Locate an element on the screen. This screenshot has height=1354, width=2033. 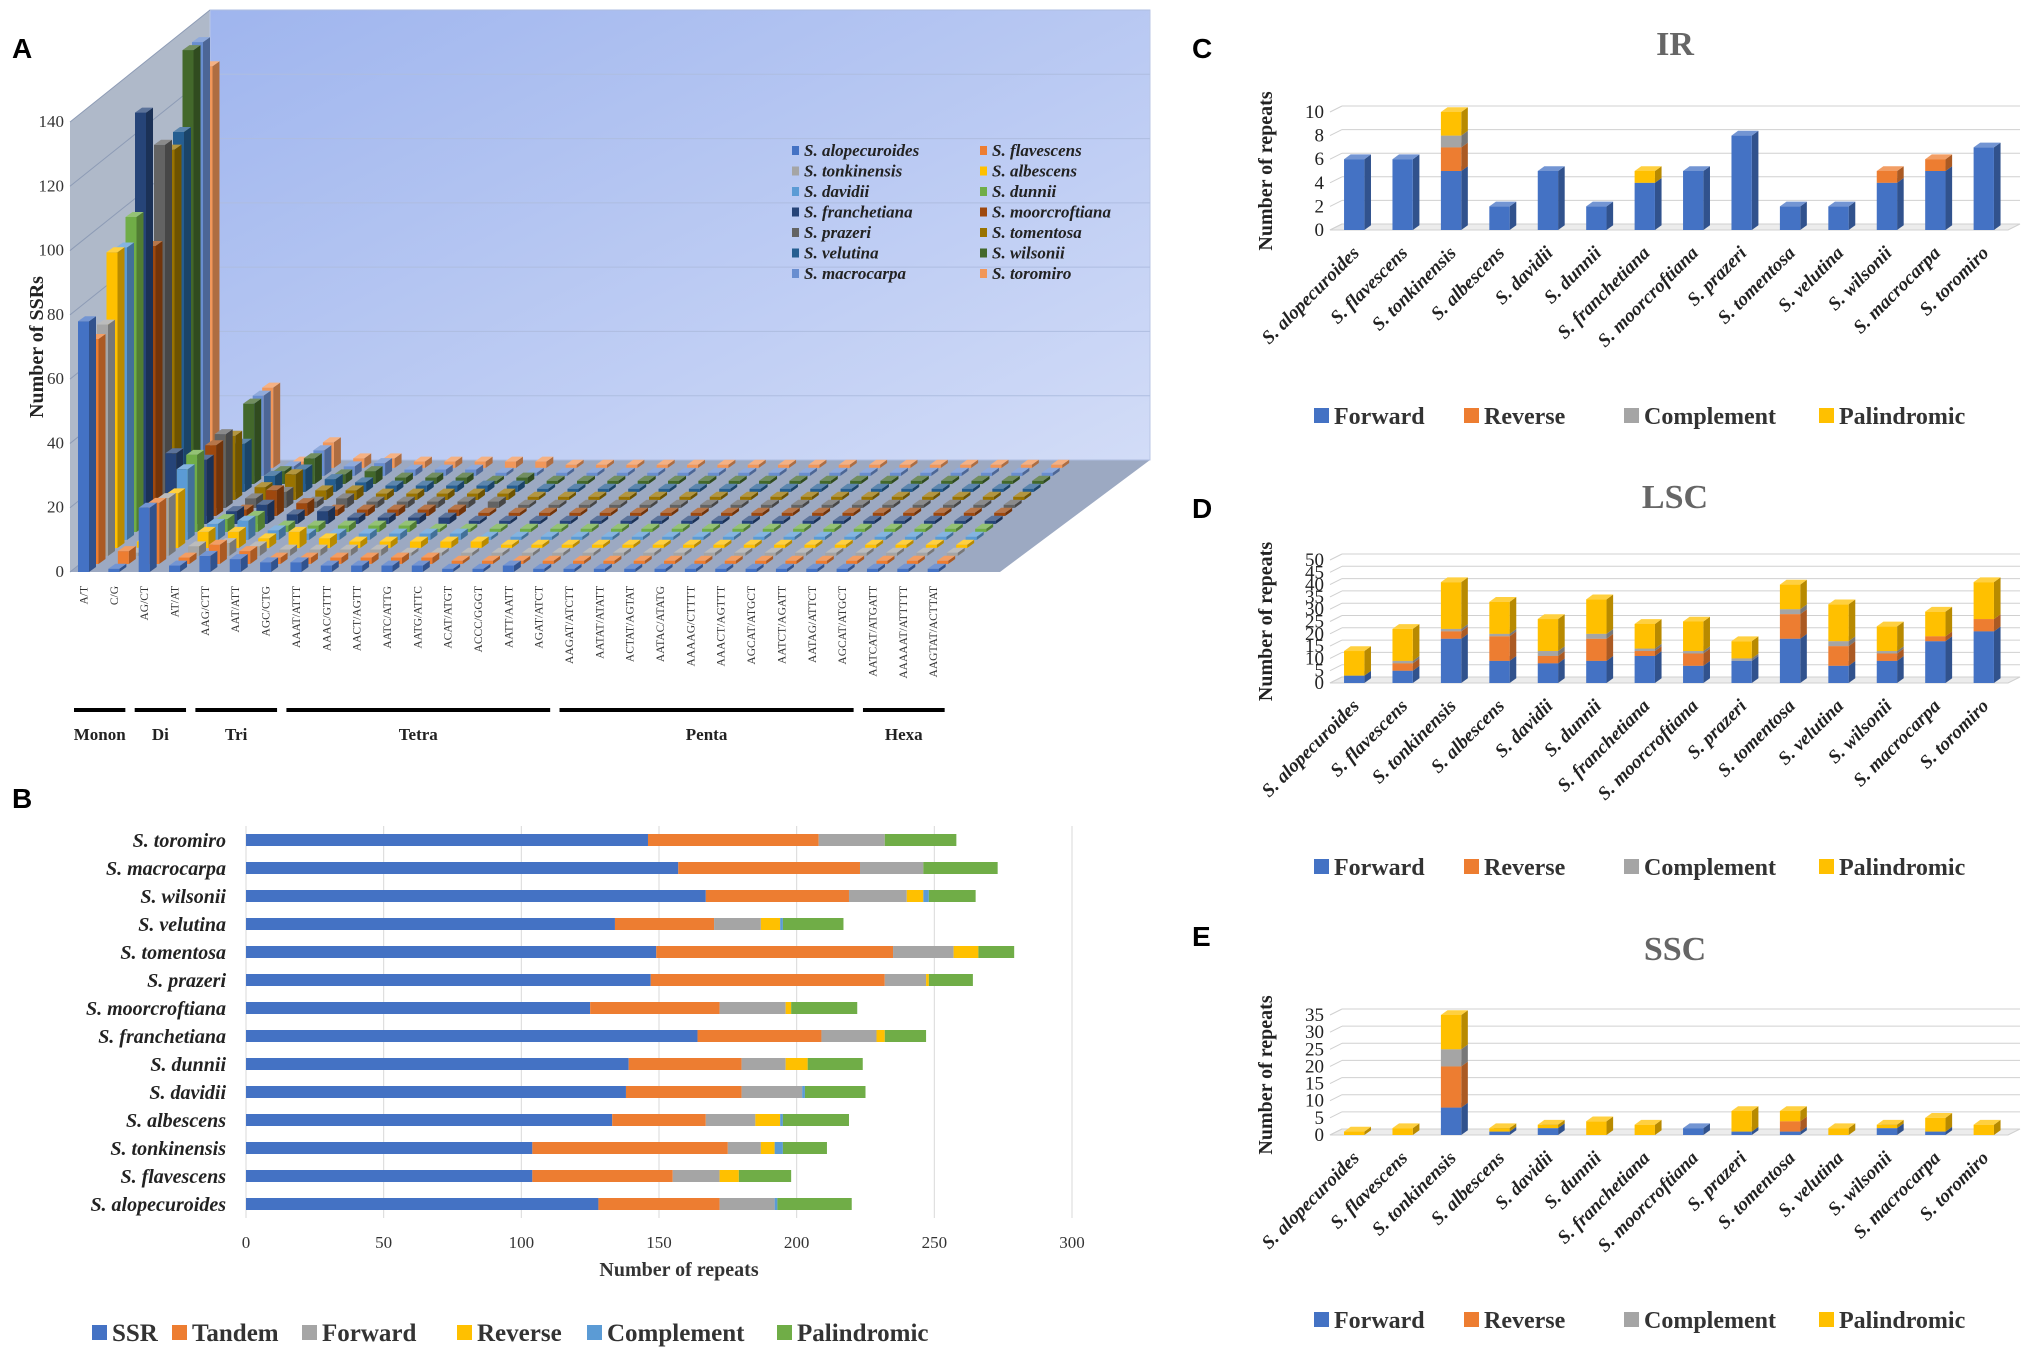
a-legend-swatch is located at coordinates (983, 273).